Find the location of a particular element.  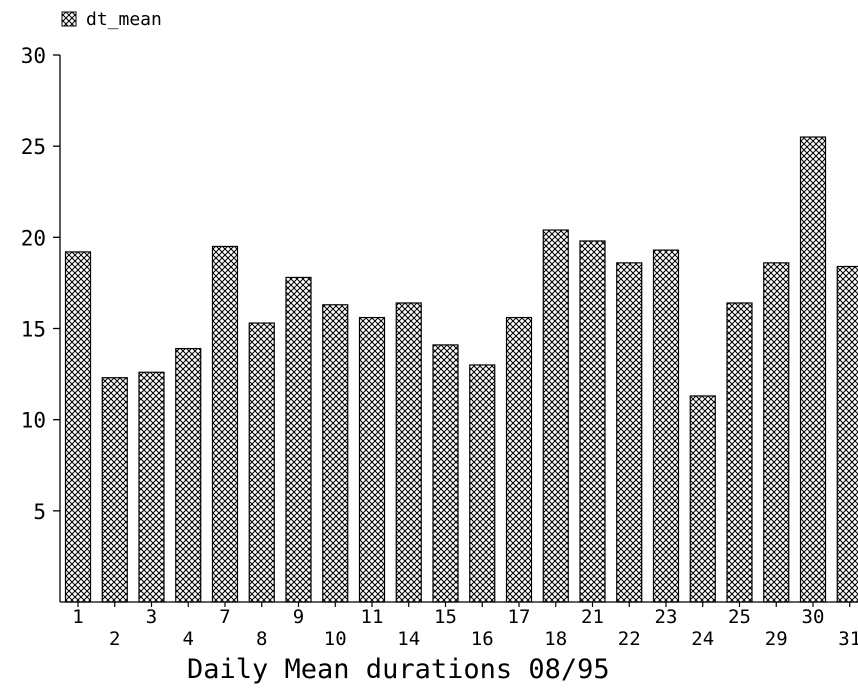

x-tick-label: 4 is located at coordinates (188, 639).